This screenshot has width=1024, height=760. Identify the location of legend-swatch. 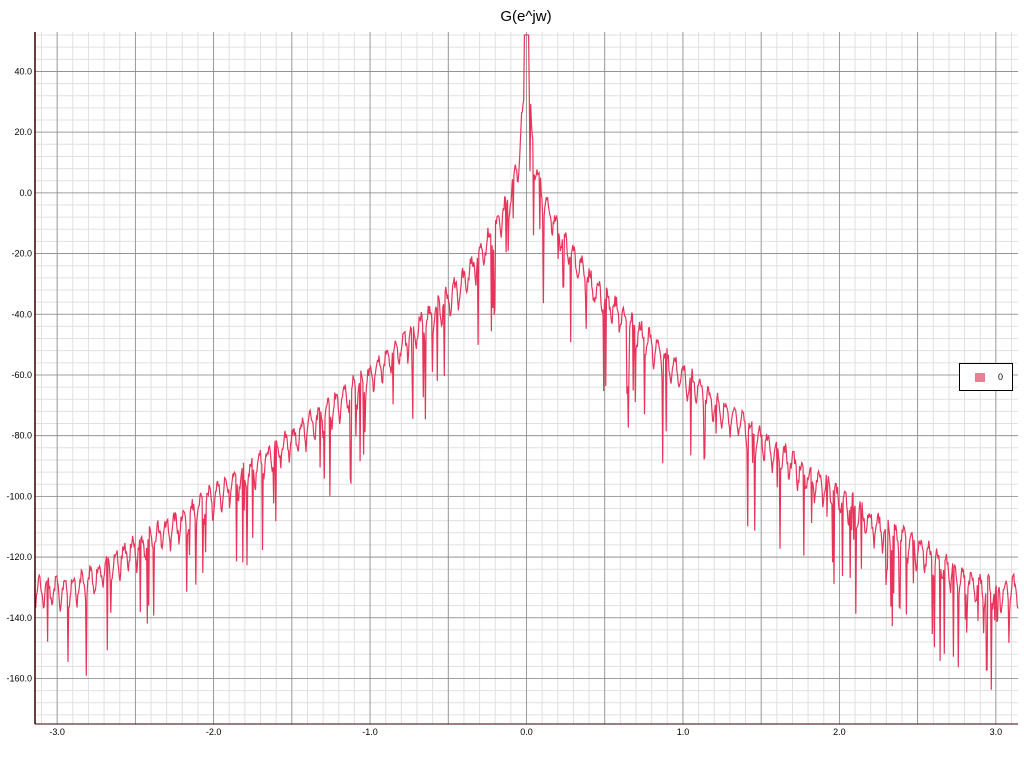
(980, 377).